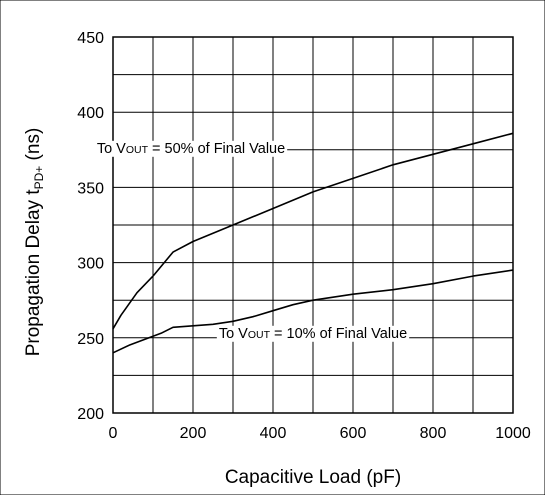  Describe the element at coordinates (433, 433) in the screenshot. I see `x-tick-label: 800` at that location.